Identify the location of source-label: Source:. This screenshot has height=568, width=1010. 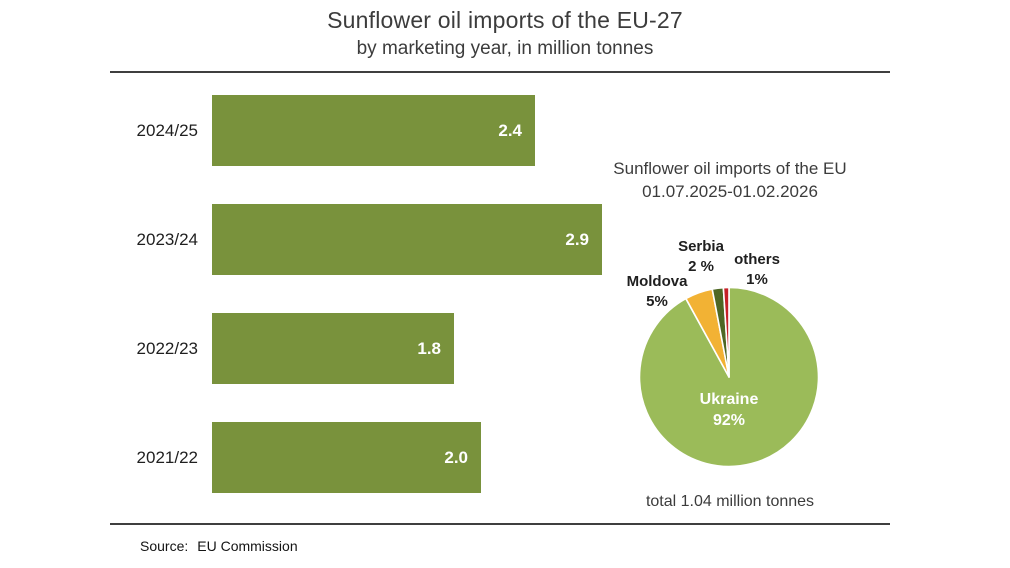
(164, 546).